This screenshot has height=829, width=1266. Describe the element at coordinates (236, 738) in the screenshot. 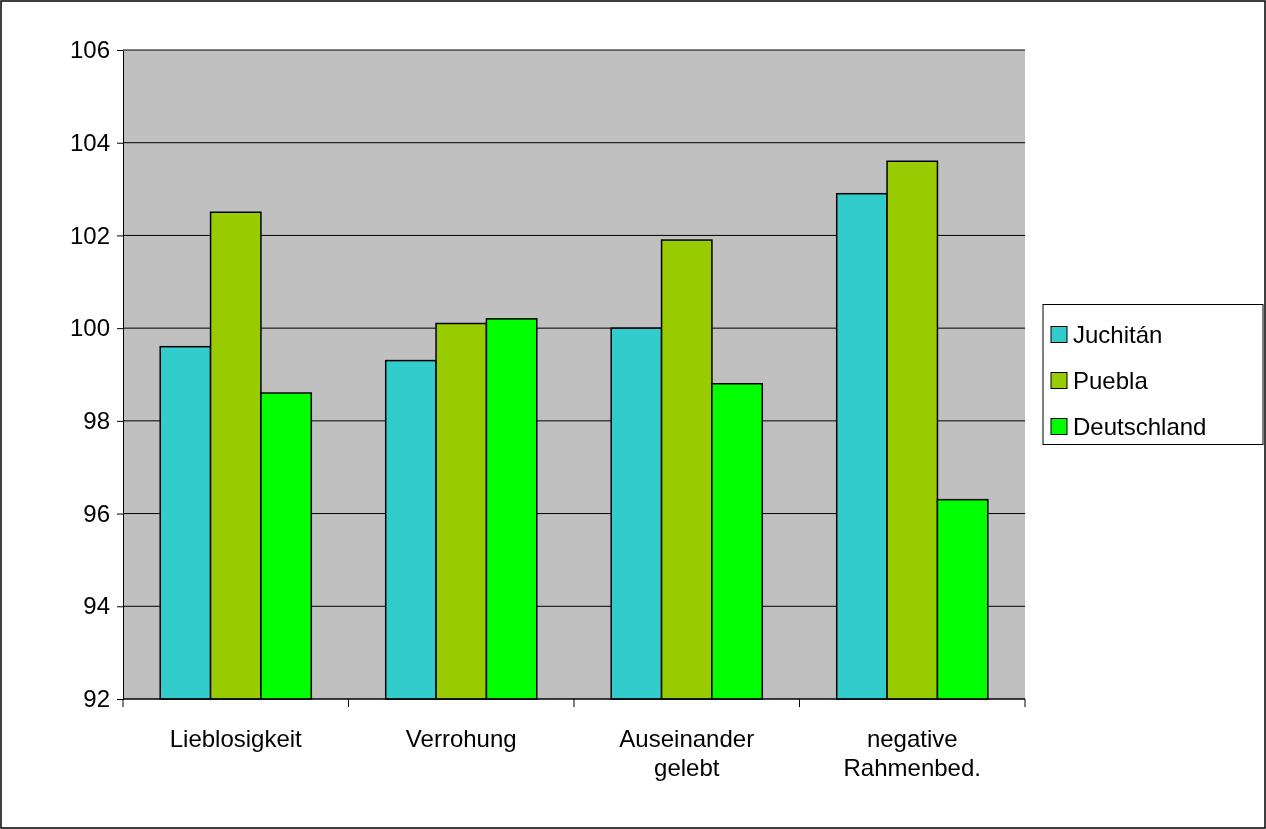

I see `x-tick-label: Lieblosigkeit` at that location.